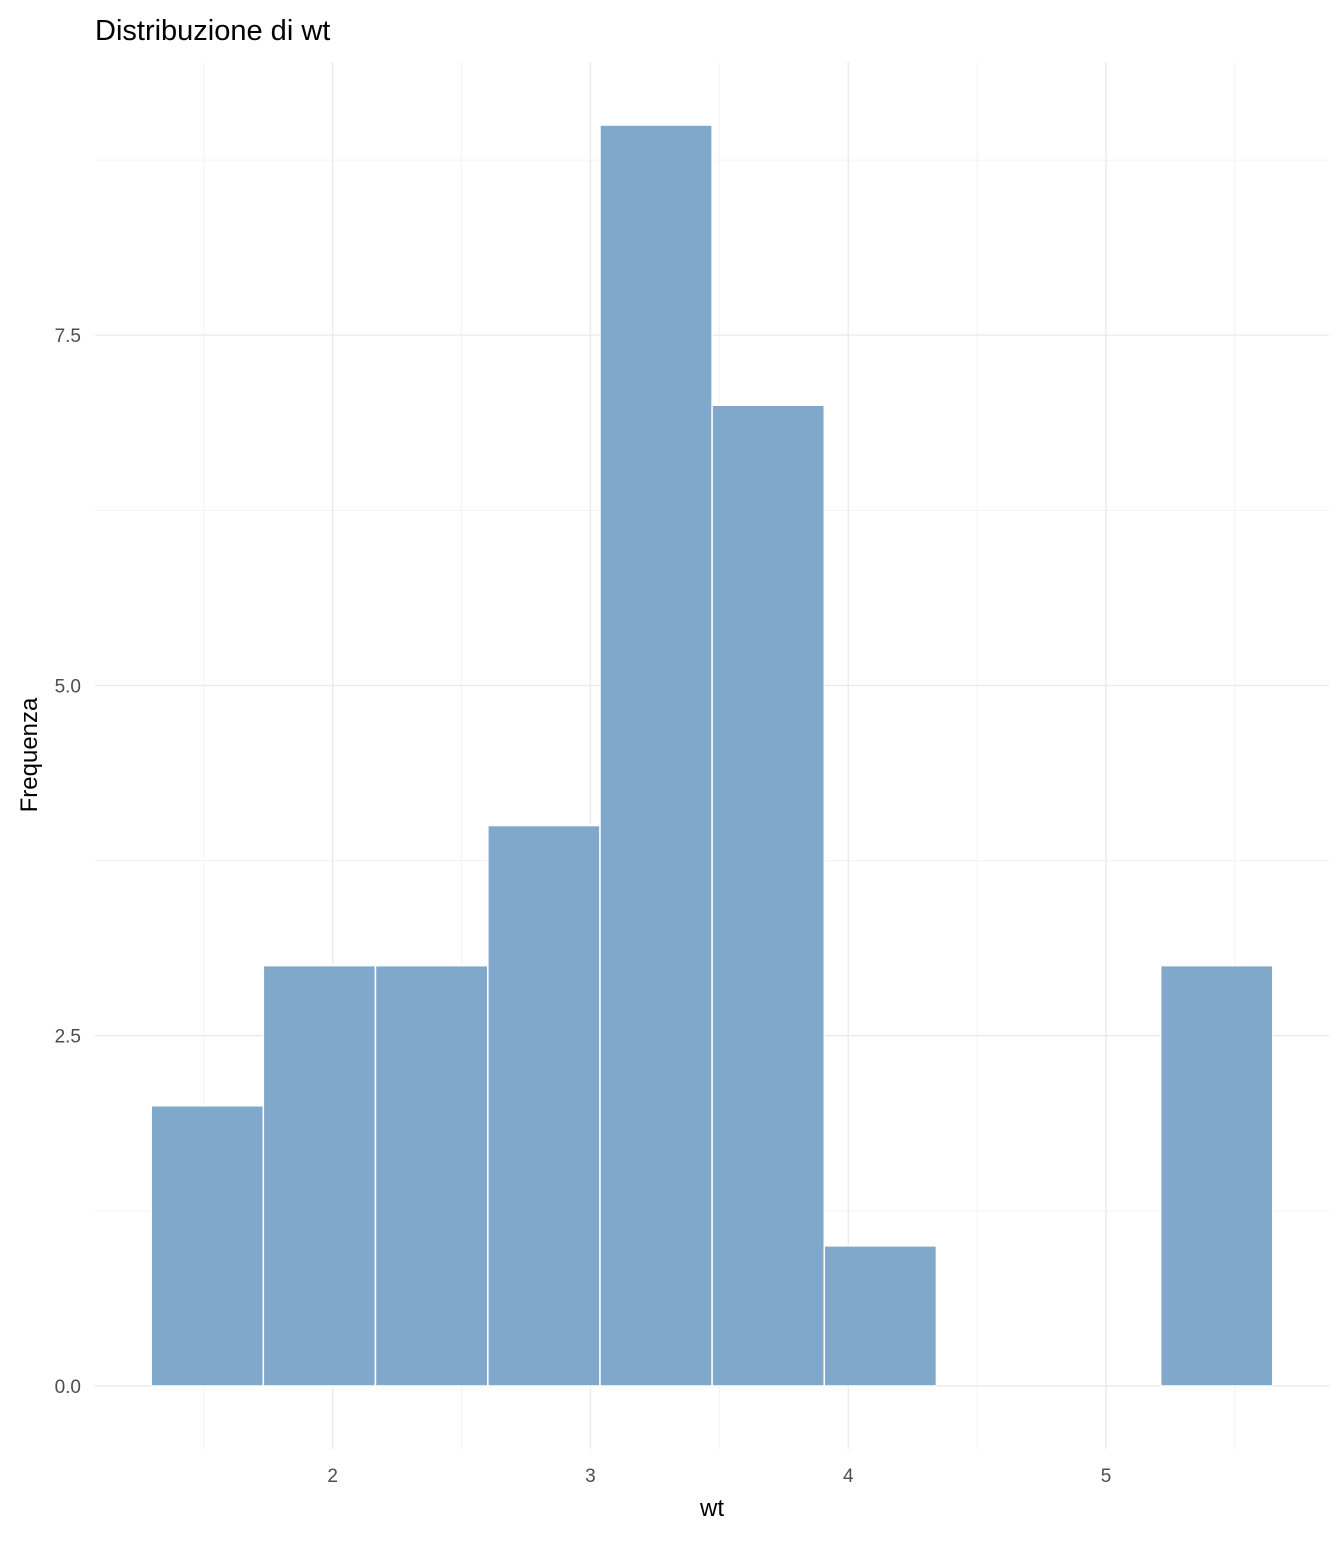 This screenshot has width=1344, height=1541. Describe the element at coordinates (212, 31) in the screenshot. I see `chart-title: Distribuzione di wt` at that location.